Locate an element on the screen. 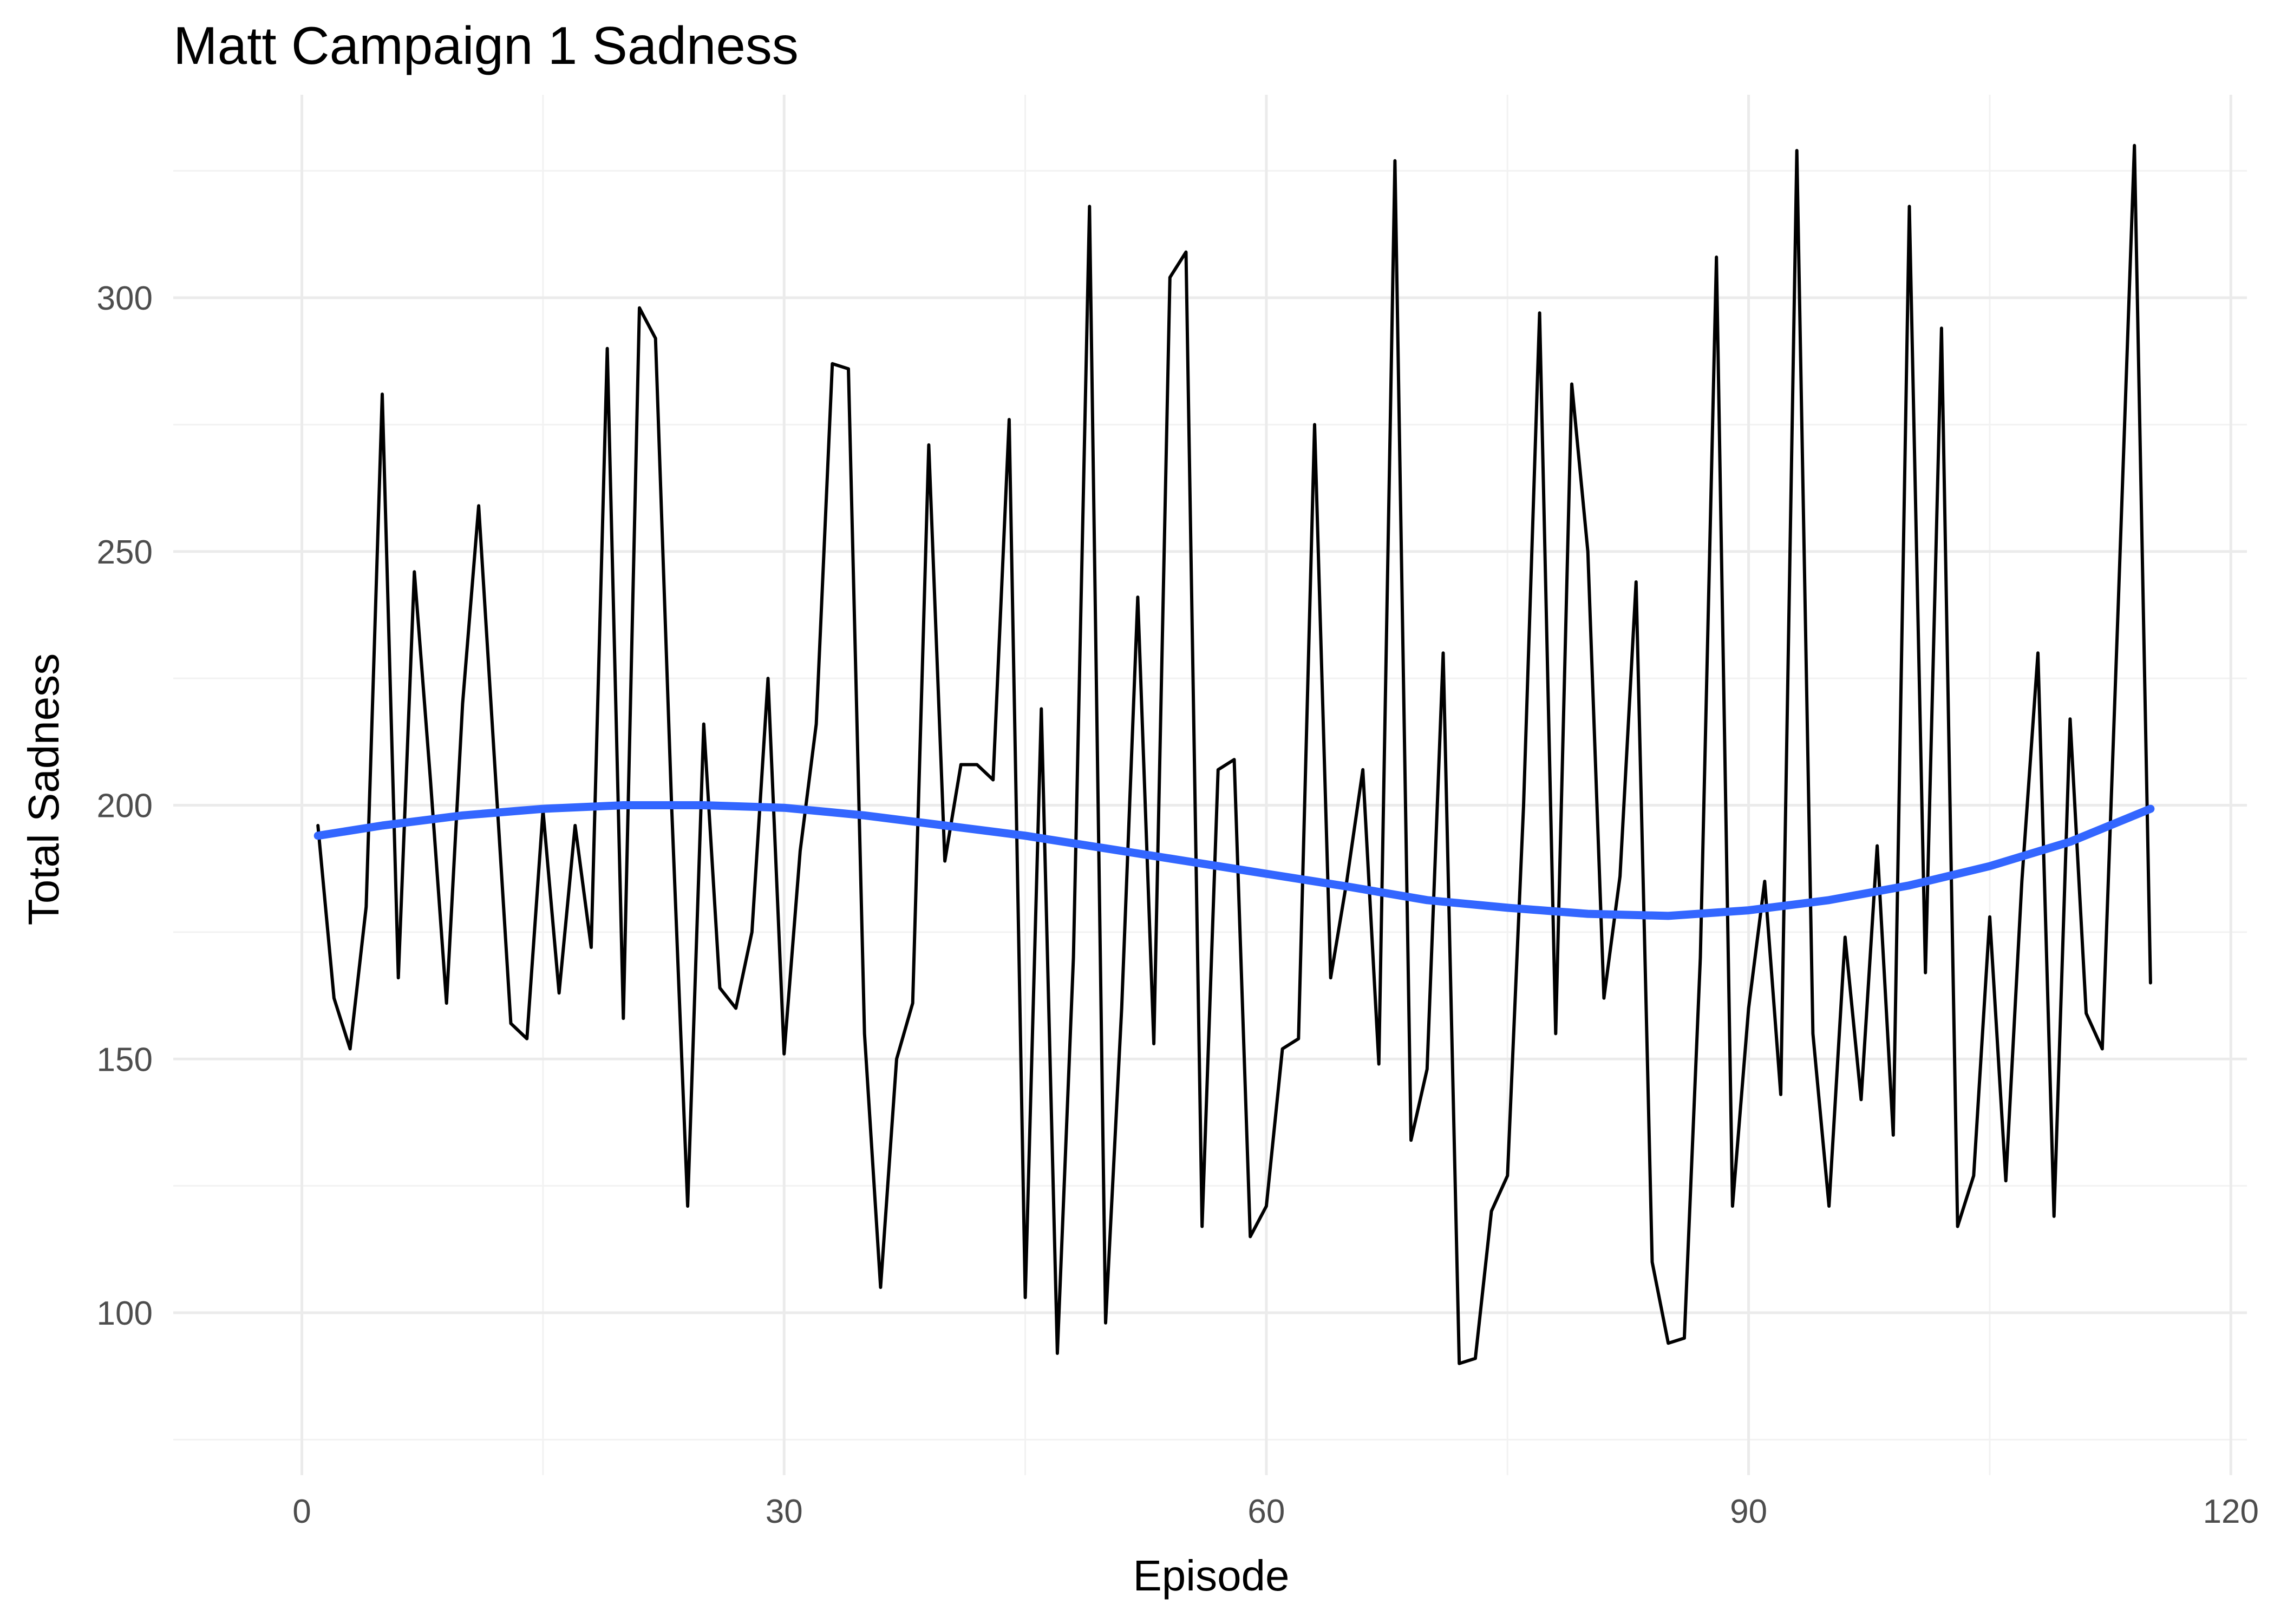  smooth-trend-line is located at coordinates (1234, 861).